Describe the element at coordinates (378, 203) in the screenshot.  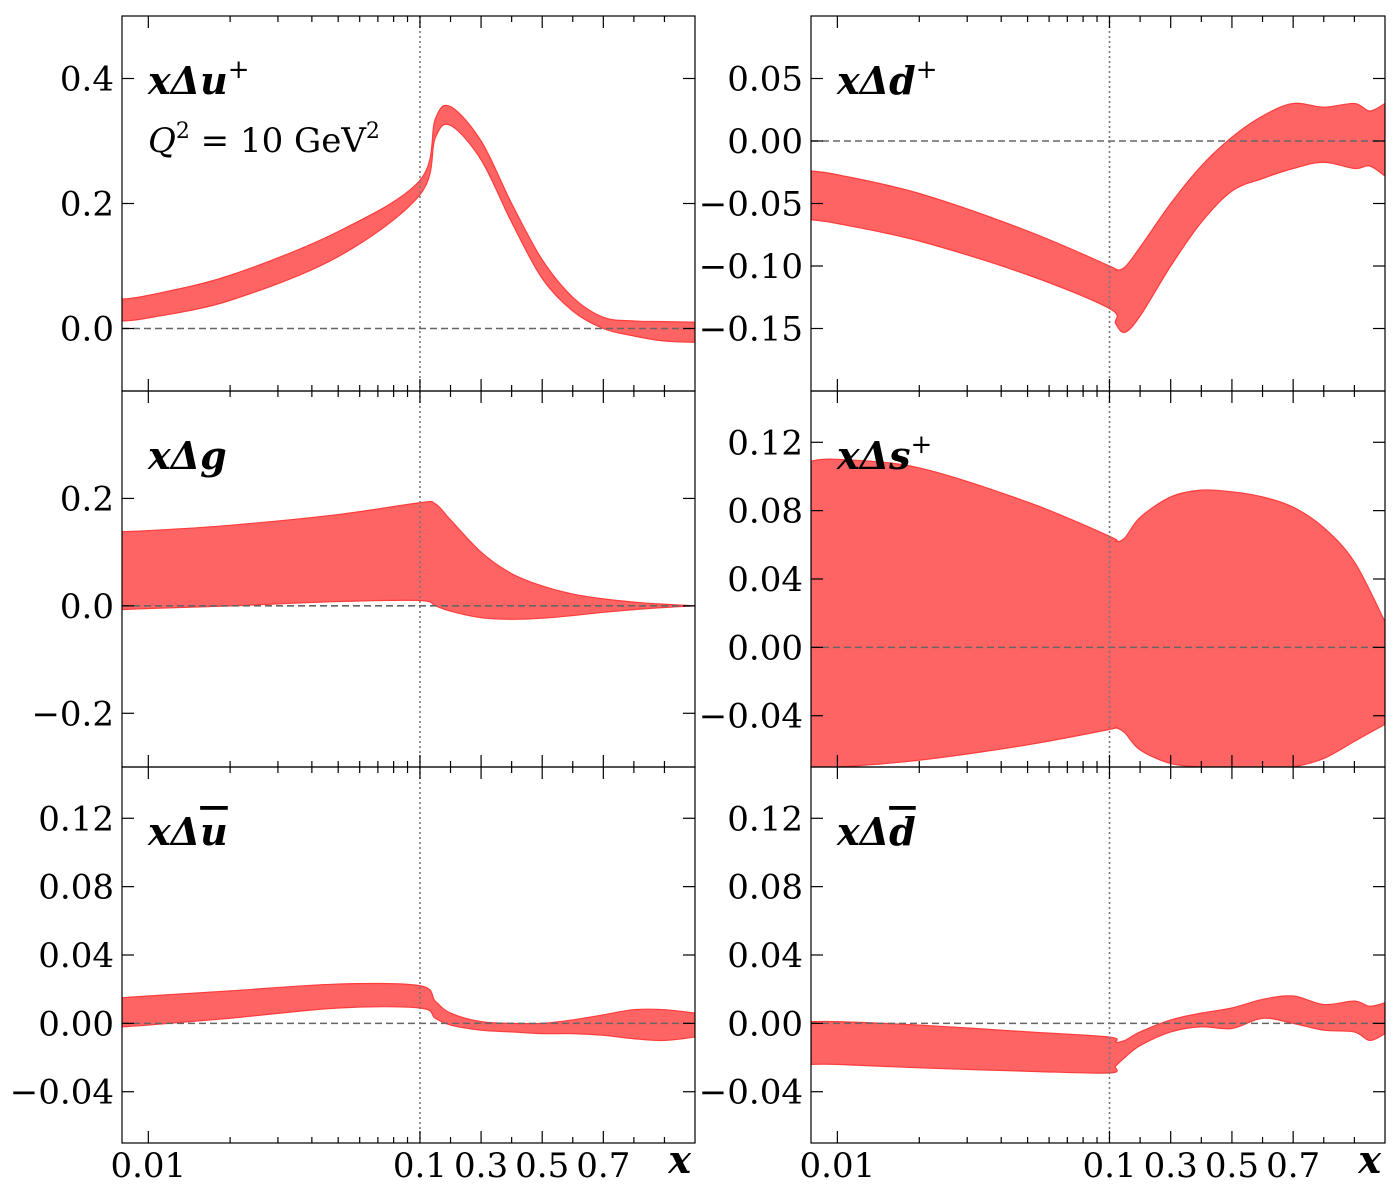
I see `panel-upper-left: 0.0 0.2 0.4 xΔu+ Q2 = 10 GeV2` at that location.